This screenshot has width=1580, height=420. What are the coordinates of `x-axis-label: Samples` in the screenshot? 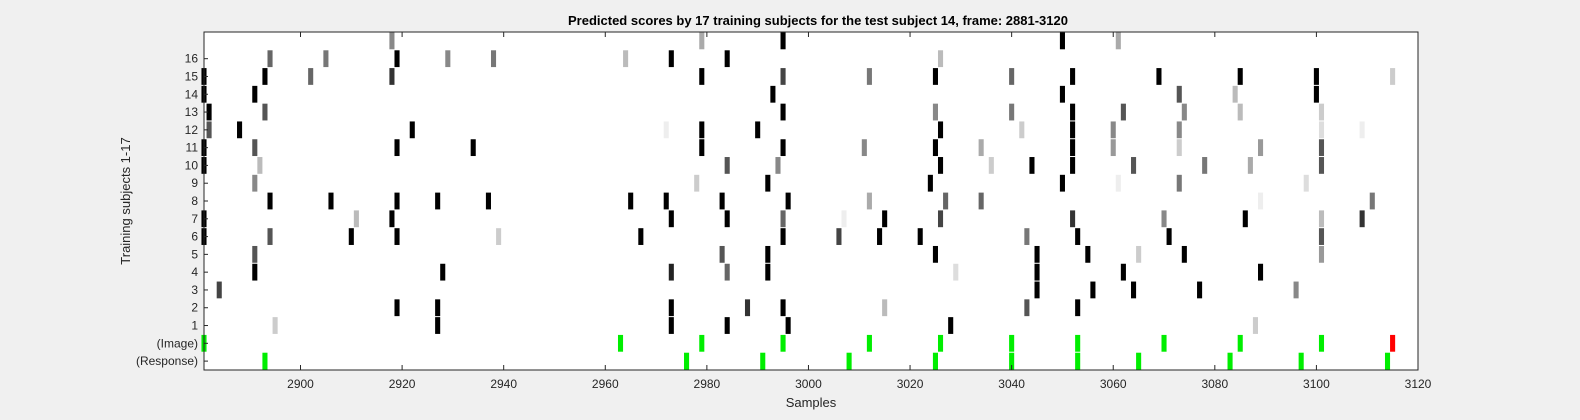 It's located at (811, 402).